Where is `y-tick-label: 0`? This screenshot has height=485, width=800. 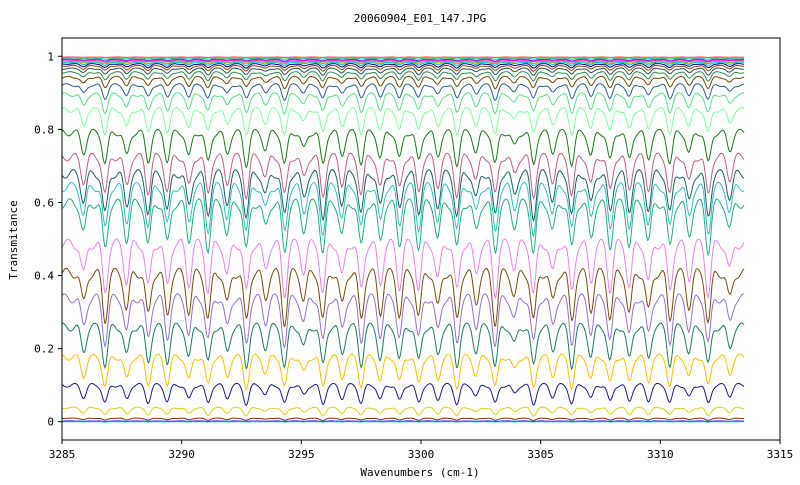 y-tick-label: 0 is located at coordinates (50, 422).